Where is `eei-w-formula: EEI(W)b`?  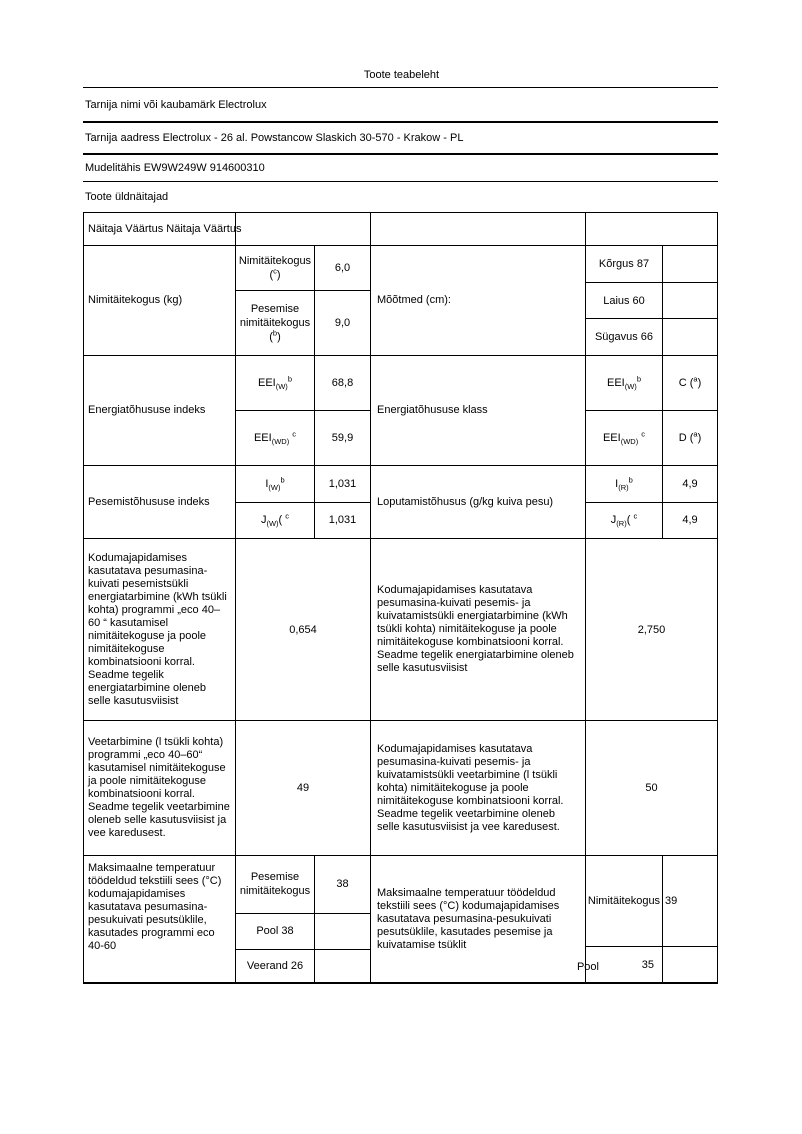
eei-w-formula: EEI(W)b is located at coordinates (275, 383).